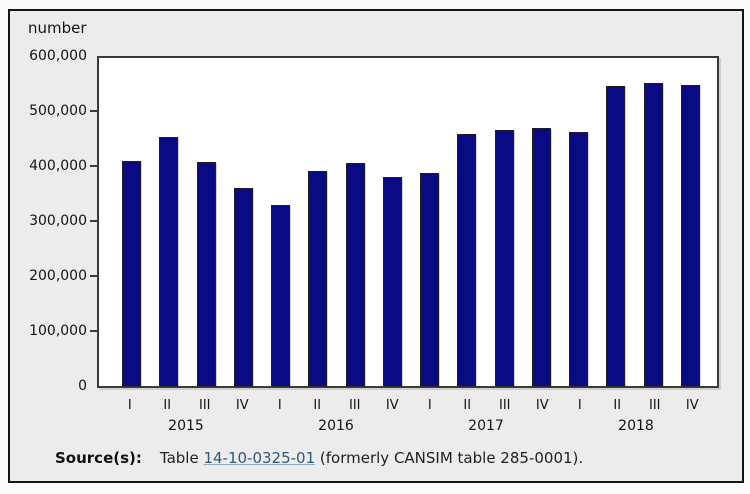  I want to click on x-axis-year-labels: 2015 2016 2017 2018, so click(408, 426).